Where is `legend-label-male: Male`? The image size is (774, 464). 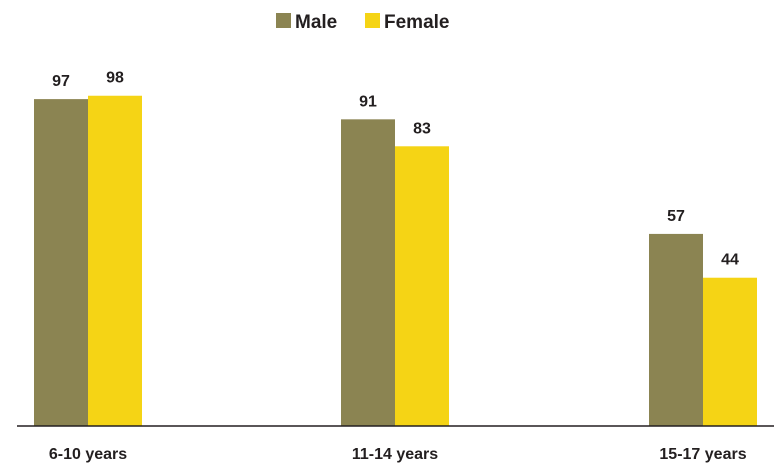
legend-label-male: Male is located at coordinates (316, 22).